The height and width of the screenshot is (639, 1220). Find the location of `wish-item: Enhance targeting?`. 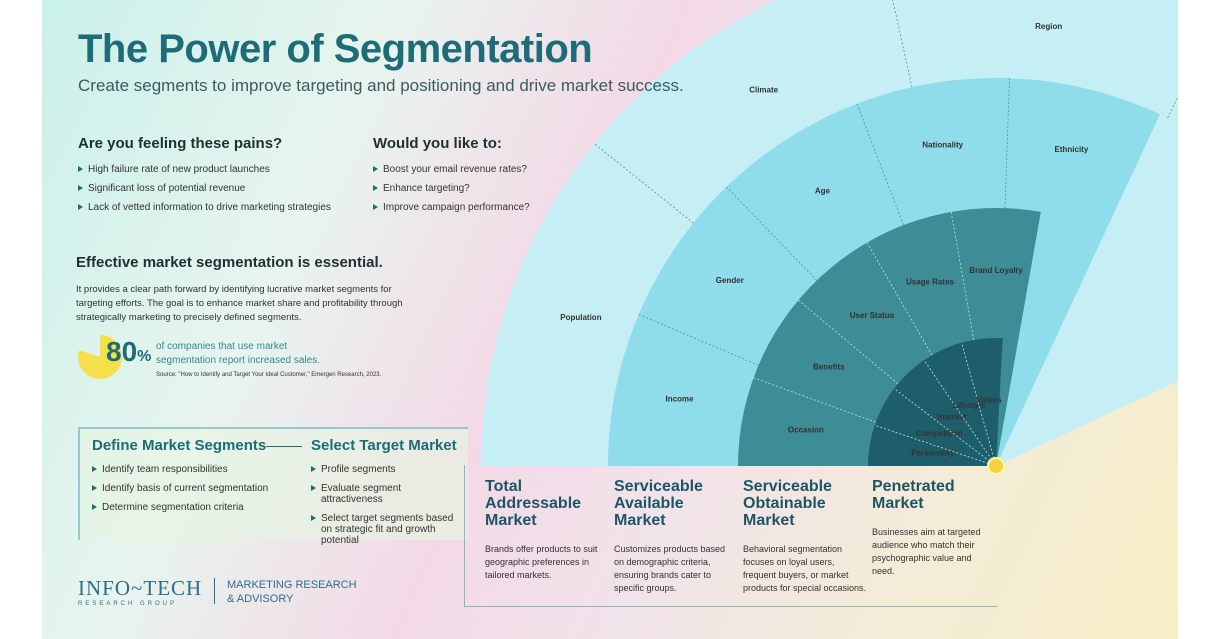

wish-item: Enhance targeting? is located at coordinates (483, 188).